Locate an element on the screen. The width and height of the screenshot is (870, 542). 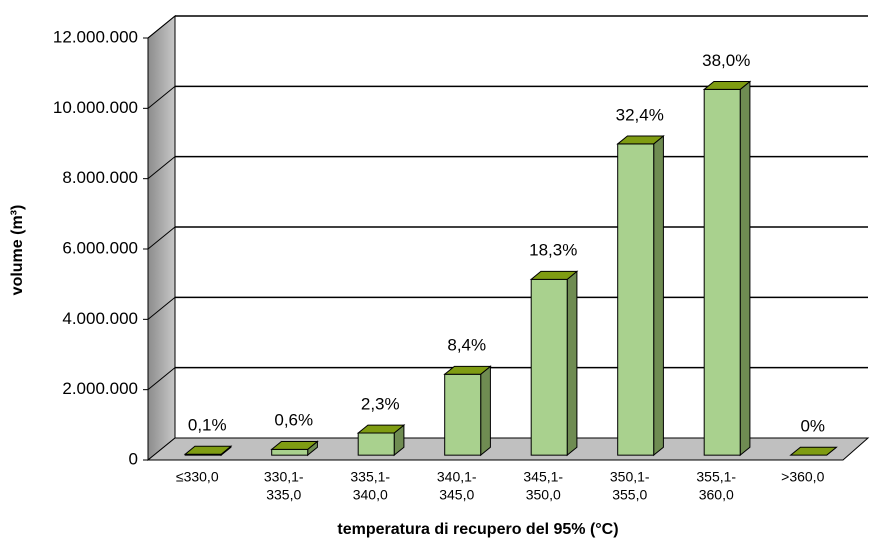
x-tick-label: 335,1- is located at coordinates (370, 477).